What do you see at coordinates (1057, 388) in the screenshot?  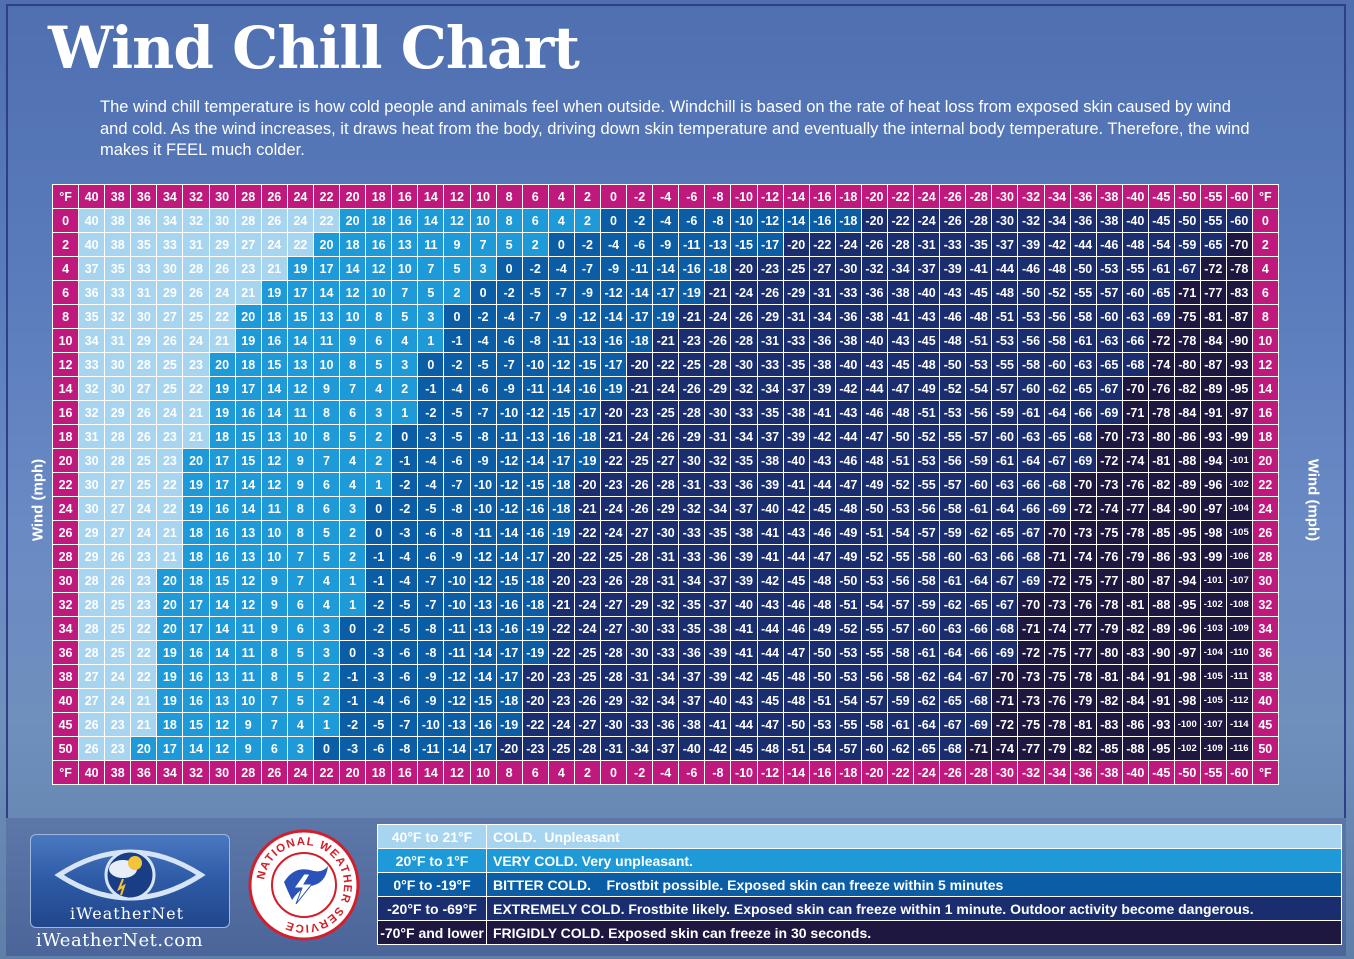 I see `wind-chill-cell: -62` at bounding box center [1057, 388].